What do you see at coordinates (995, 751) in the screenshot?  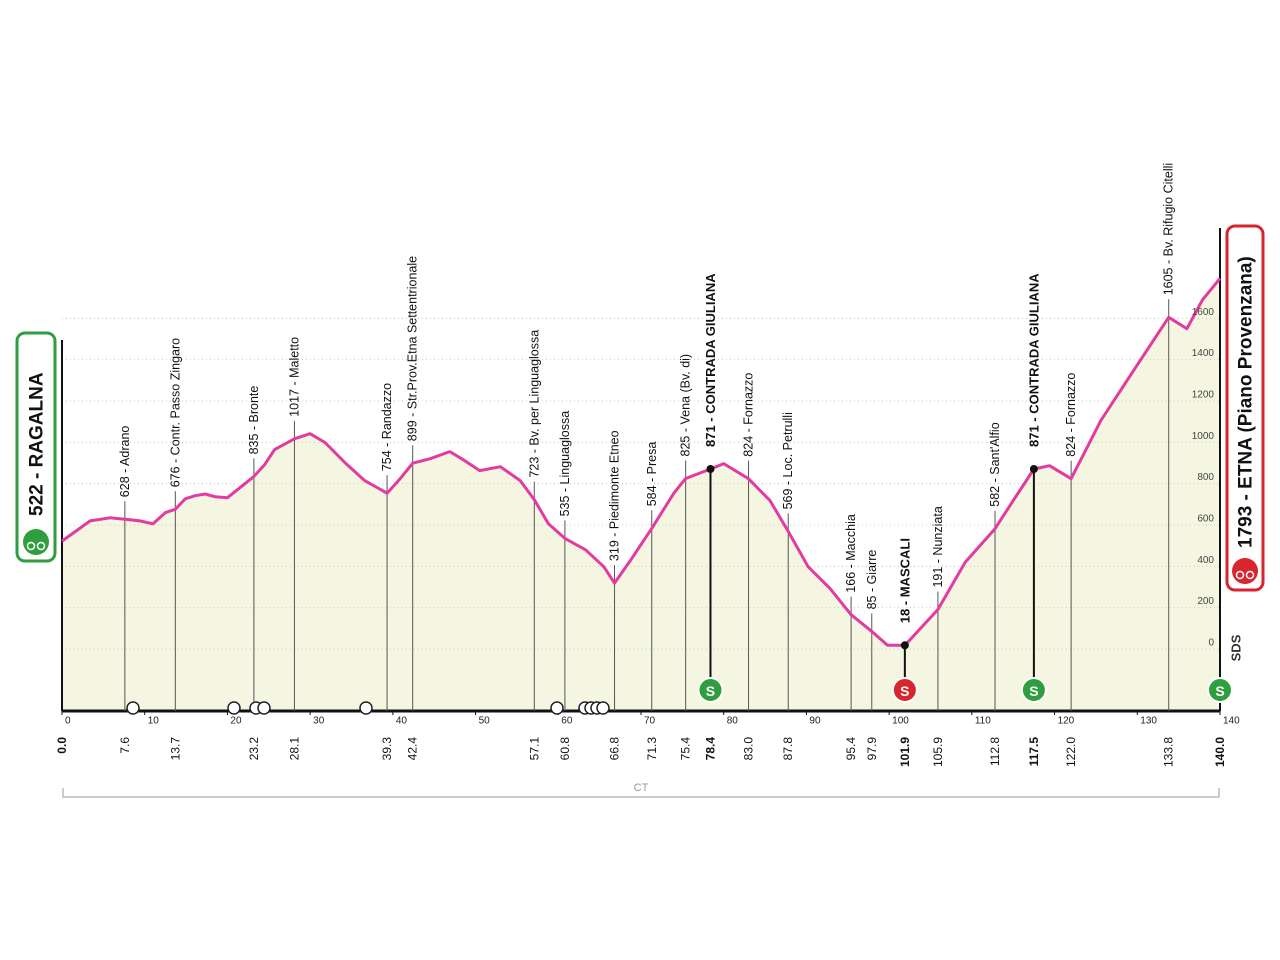 I see `km-label: 112.8` at bounding box center [995, 751].